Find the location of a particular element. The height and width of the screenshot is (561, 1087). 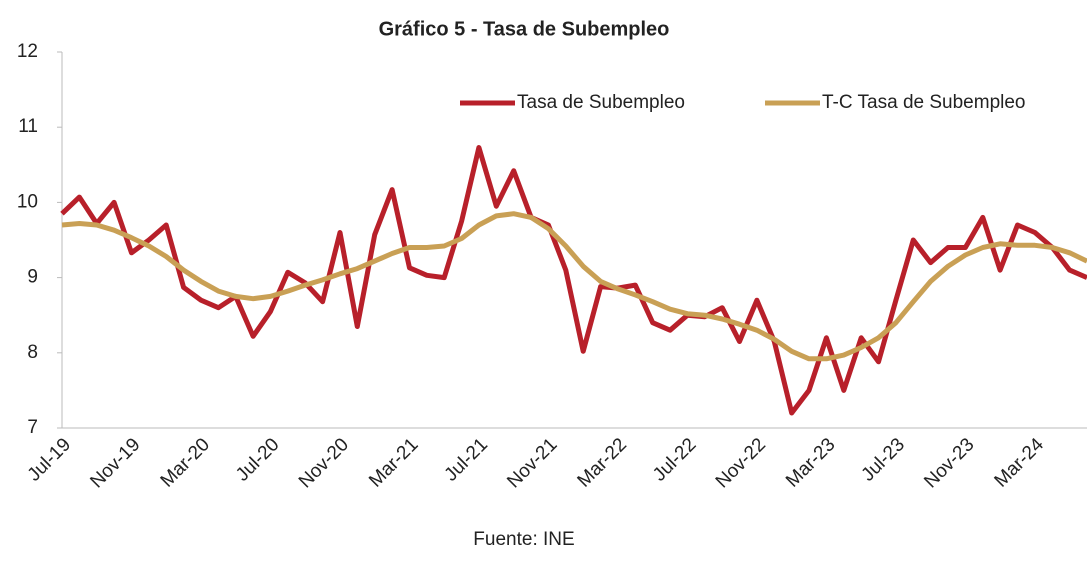

x-tick-label: Jul-21 is located at coordinates (466, 459).